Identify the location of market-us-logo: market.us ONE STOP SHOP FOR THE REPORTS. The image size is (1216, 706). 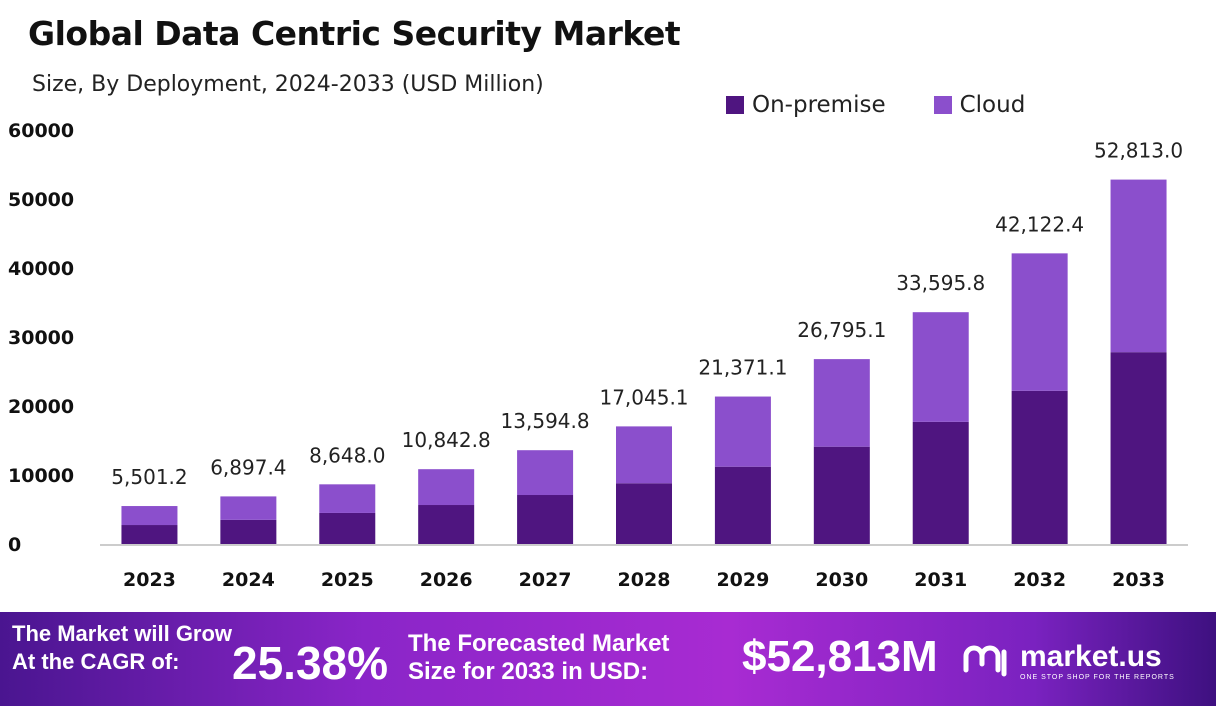
(1068, 660).